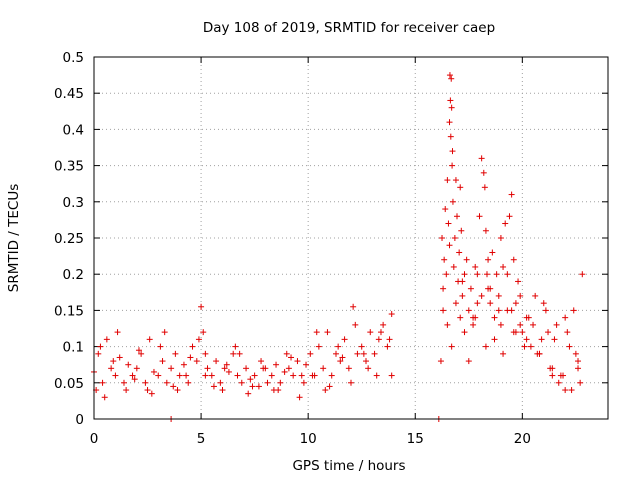  I want to click on x-tick-label: 10, so click(308, 439).